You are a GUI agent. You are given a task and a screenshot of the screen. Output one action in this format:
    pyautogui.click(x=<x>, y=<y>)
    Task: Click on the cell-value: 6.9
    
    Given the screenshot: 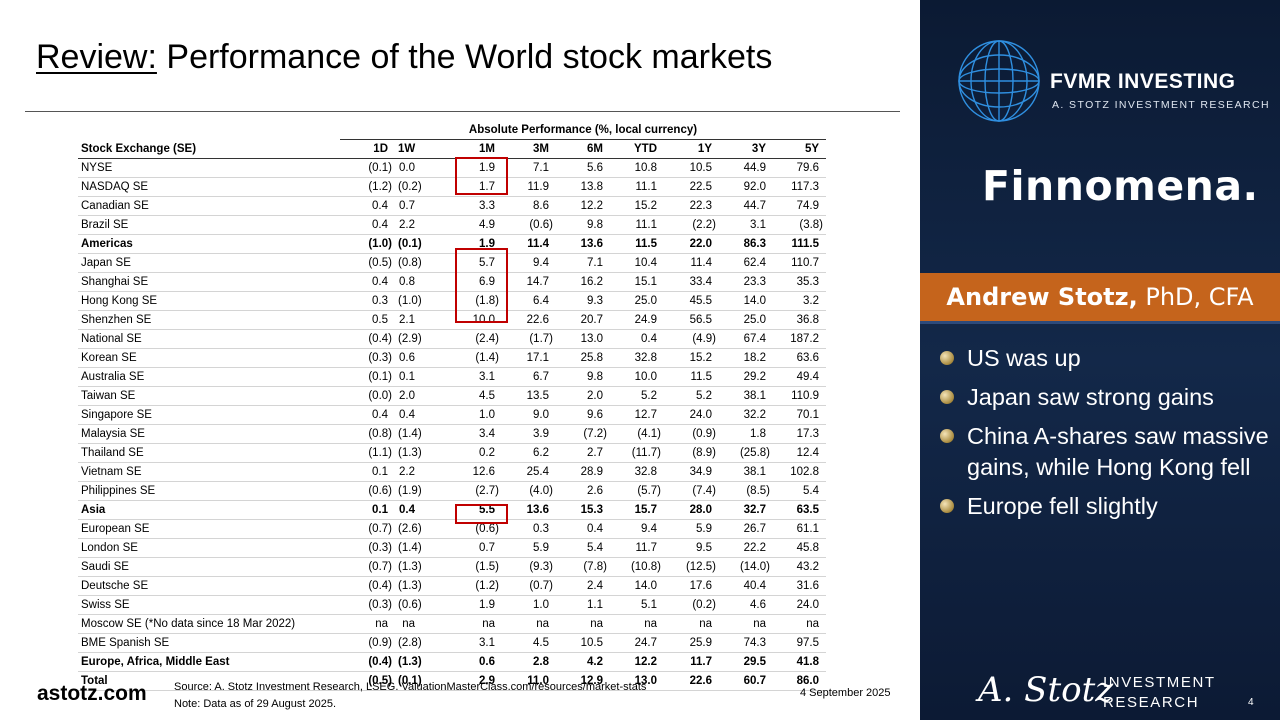 What is the action you would take?
    pyautogui.click(x=462, y=282)
    